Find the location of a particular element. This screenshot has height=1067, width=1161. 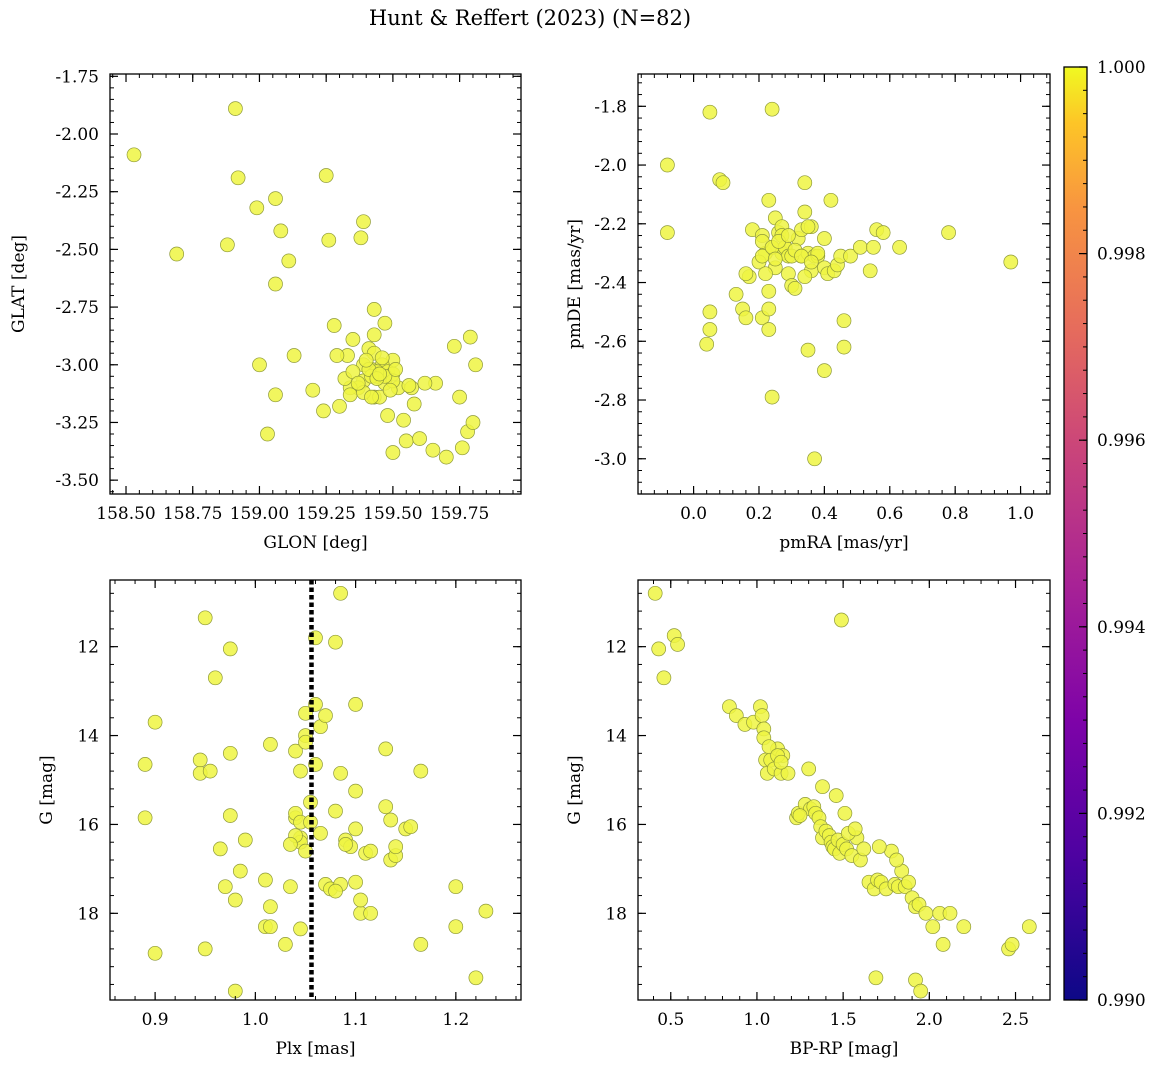

x-tick-label: 0.5 is located at coordinates (670, 1020).